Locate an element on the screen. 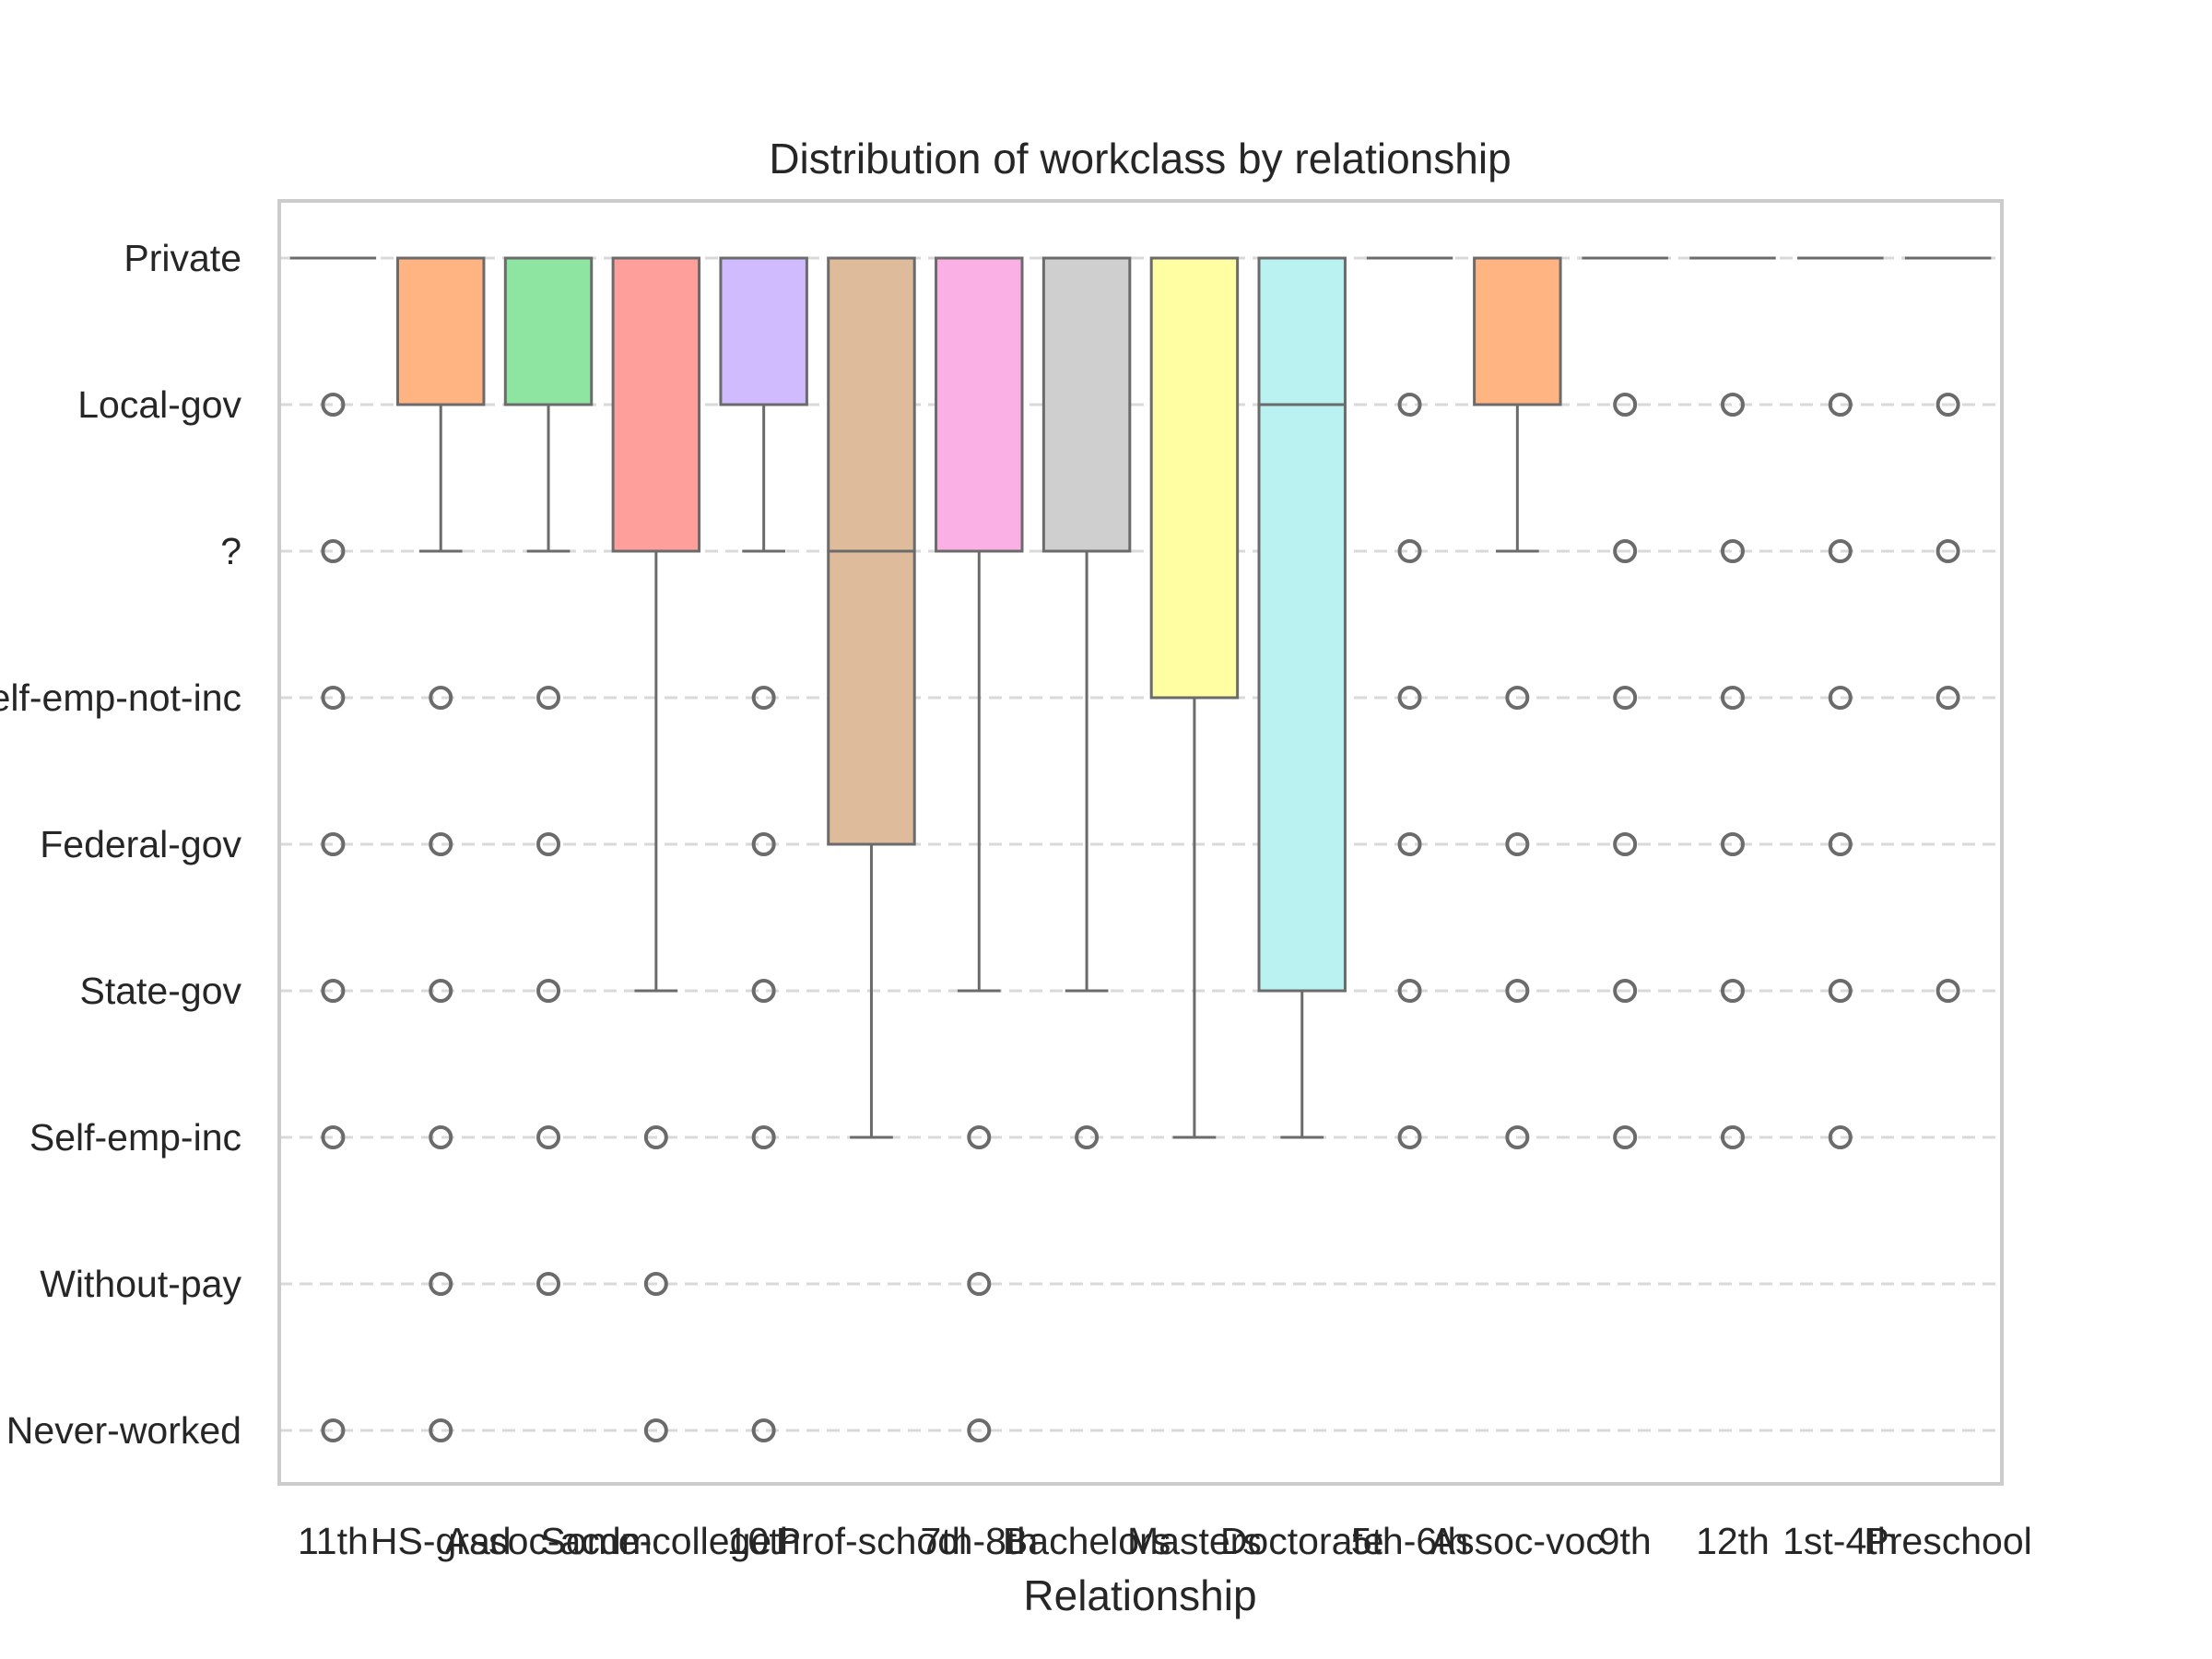 The image size is (2212, 1659). box-10th is located at coordinates (763, 849).